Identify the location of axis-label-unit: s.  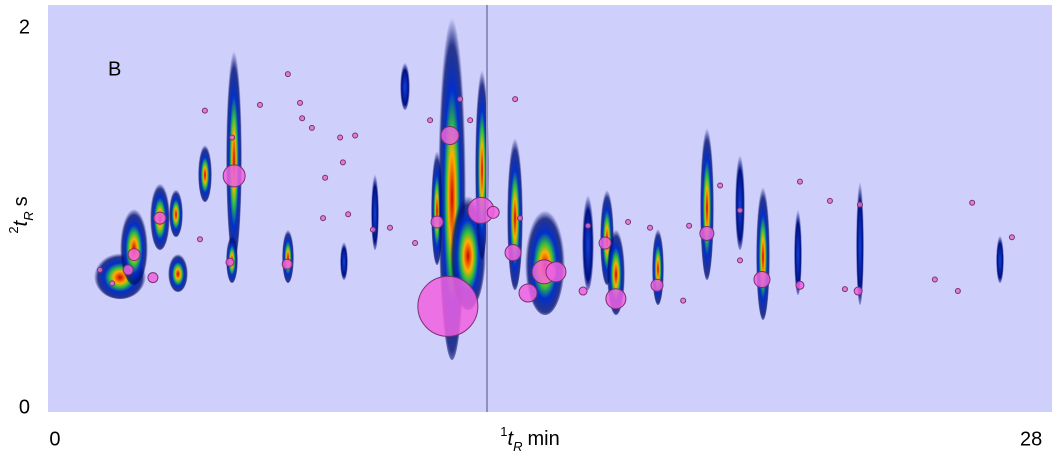
(21, 201).